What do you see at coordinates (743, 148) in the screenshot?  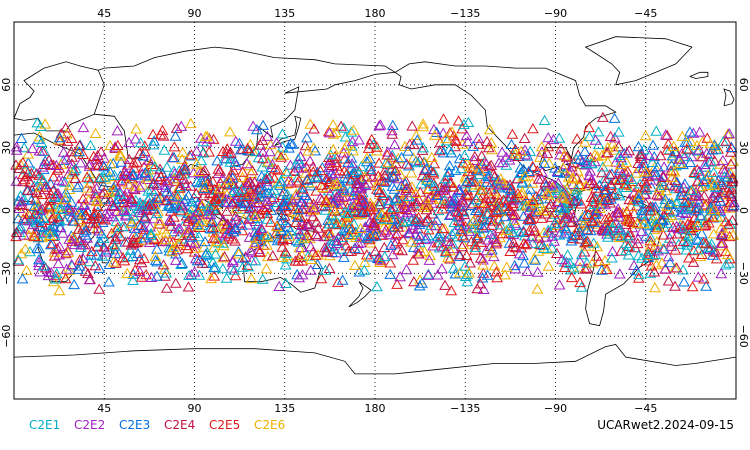 I see `right-lat-label: 30` at bounding box center [743, 148].